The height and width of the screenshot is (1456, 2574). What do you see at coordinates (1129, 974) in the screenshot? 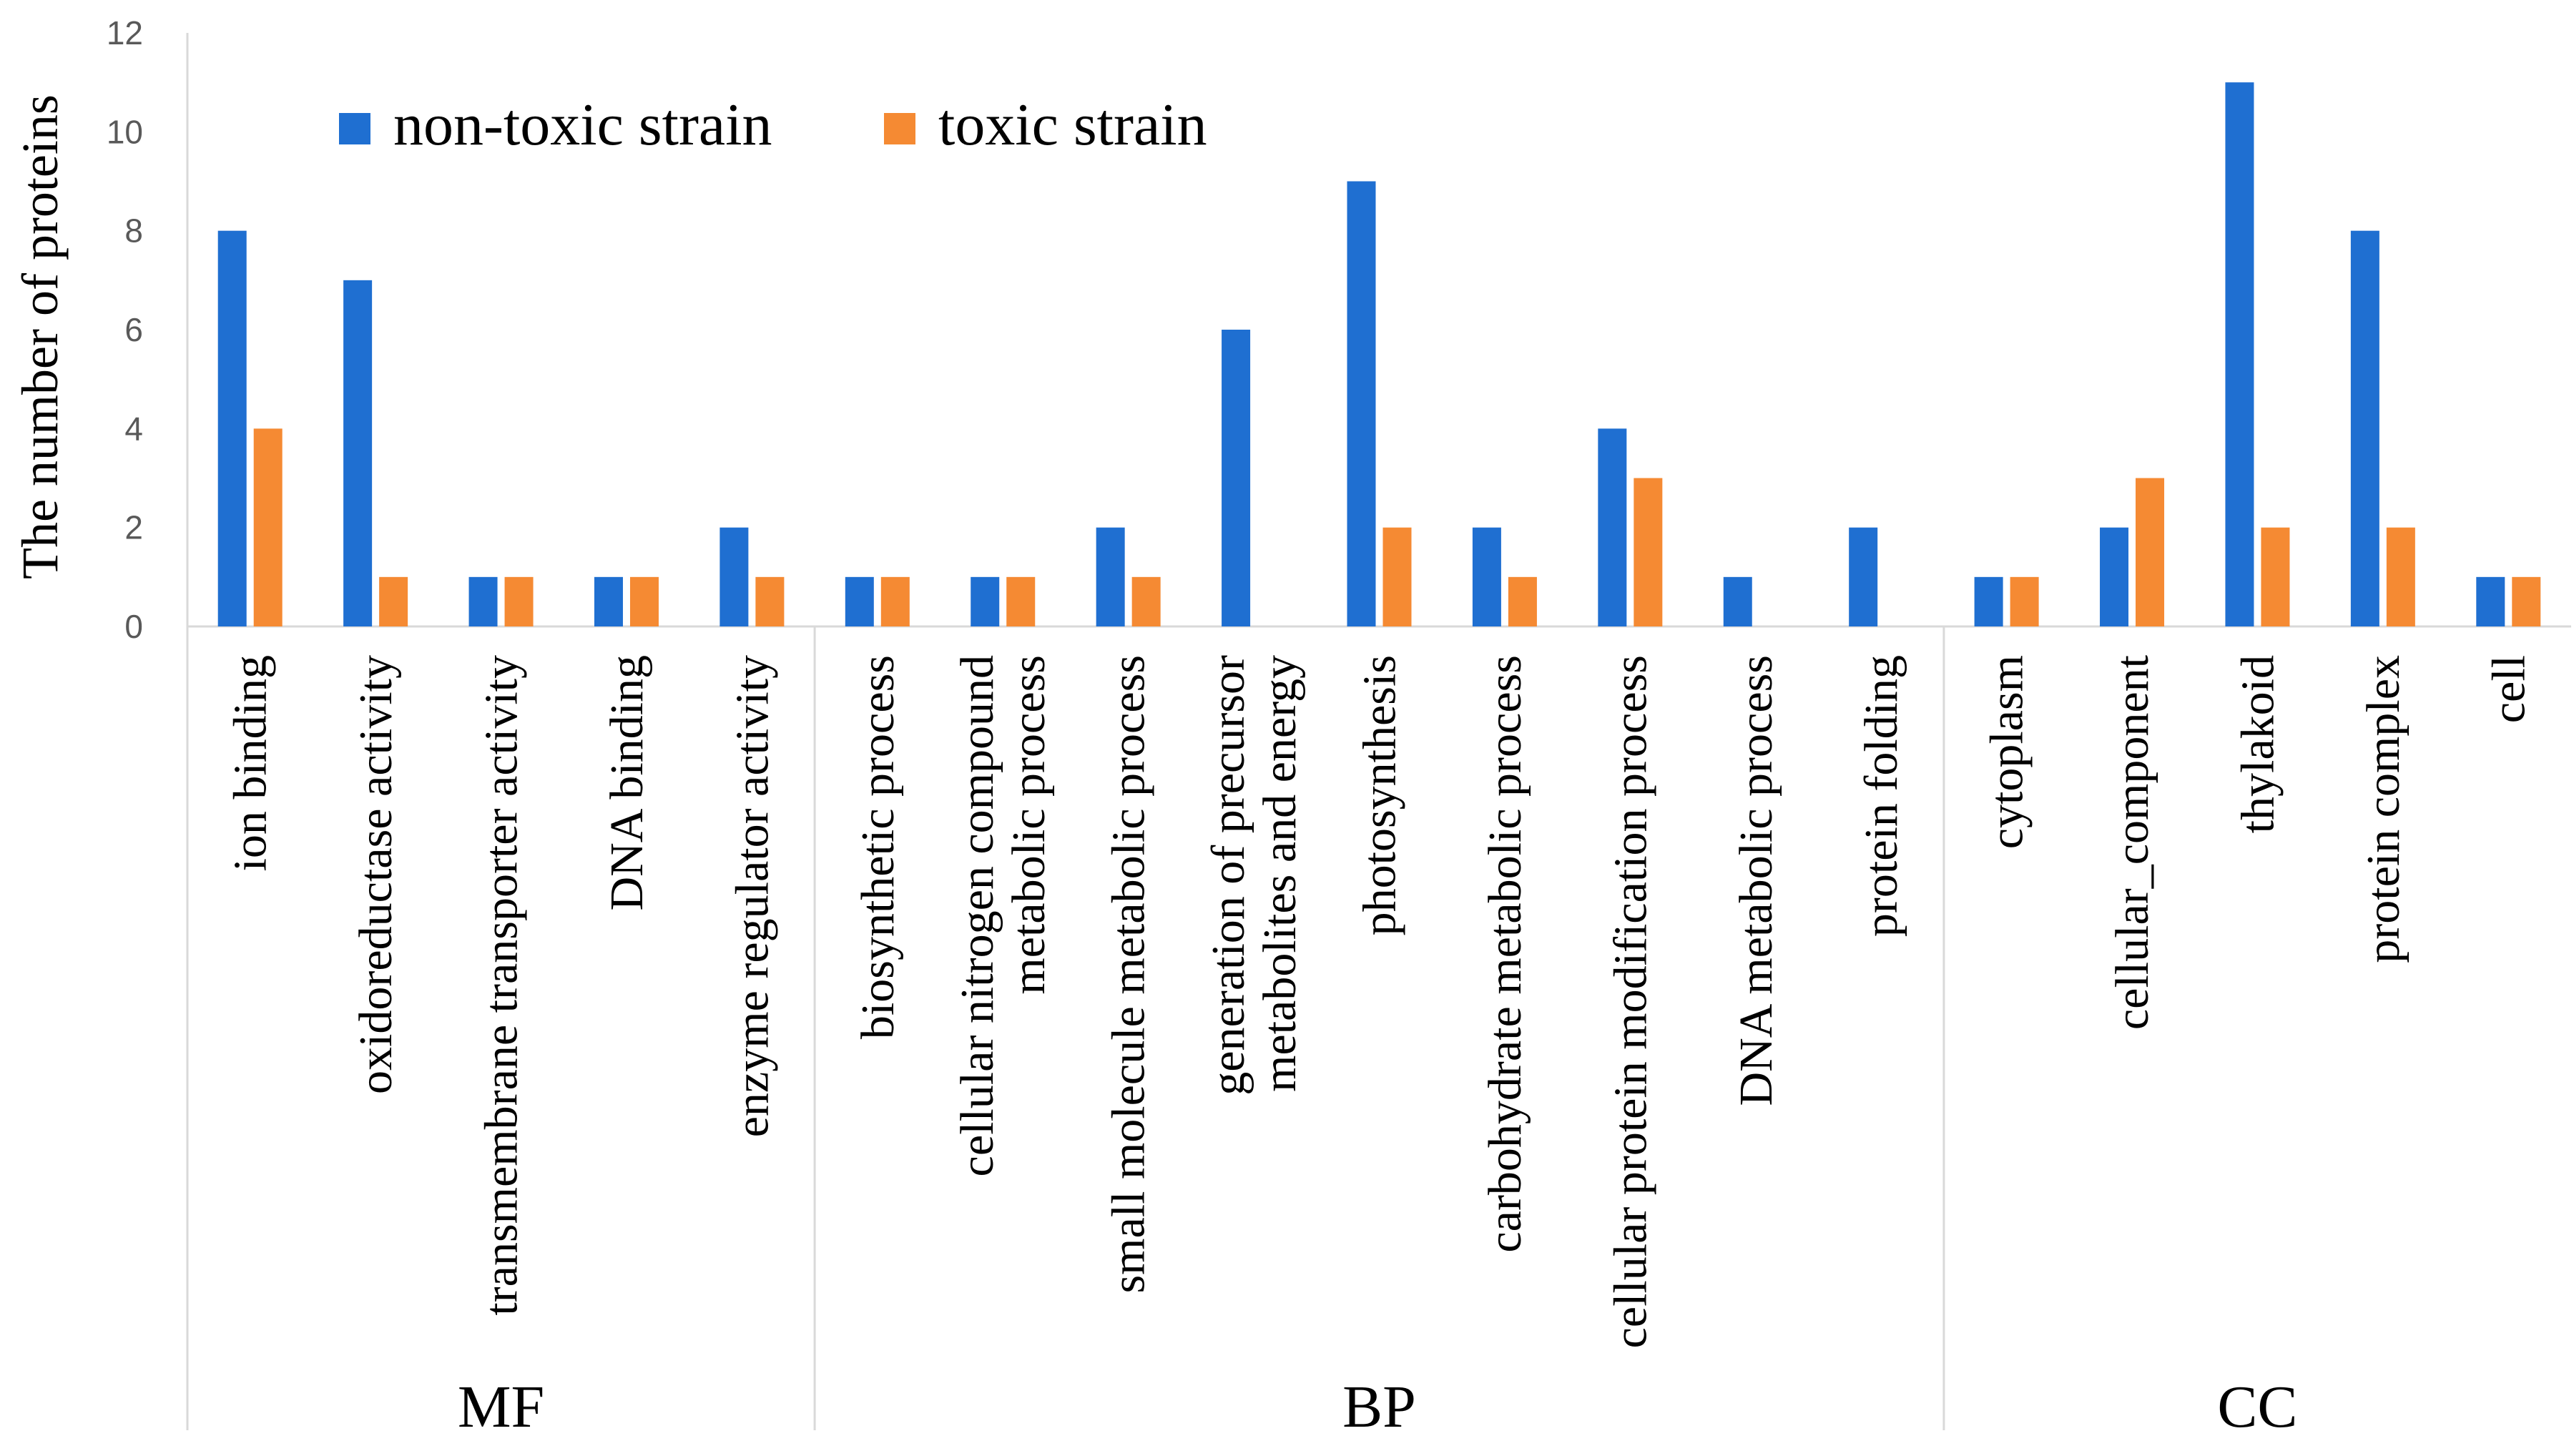
I see `category-label: small molecule metabolic process` at bounding box center [1129, 974].